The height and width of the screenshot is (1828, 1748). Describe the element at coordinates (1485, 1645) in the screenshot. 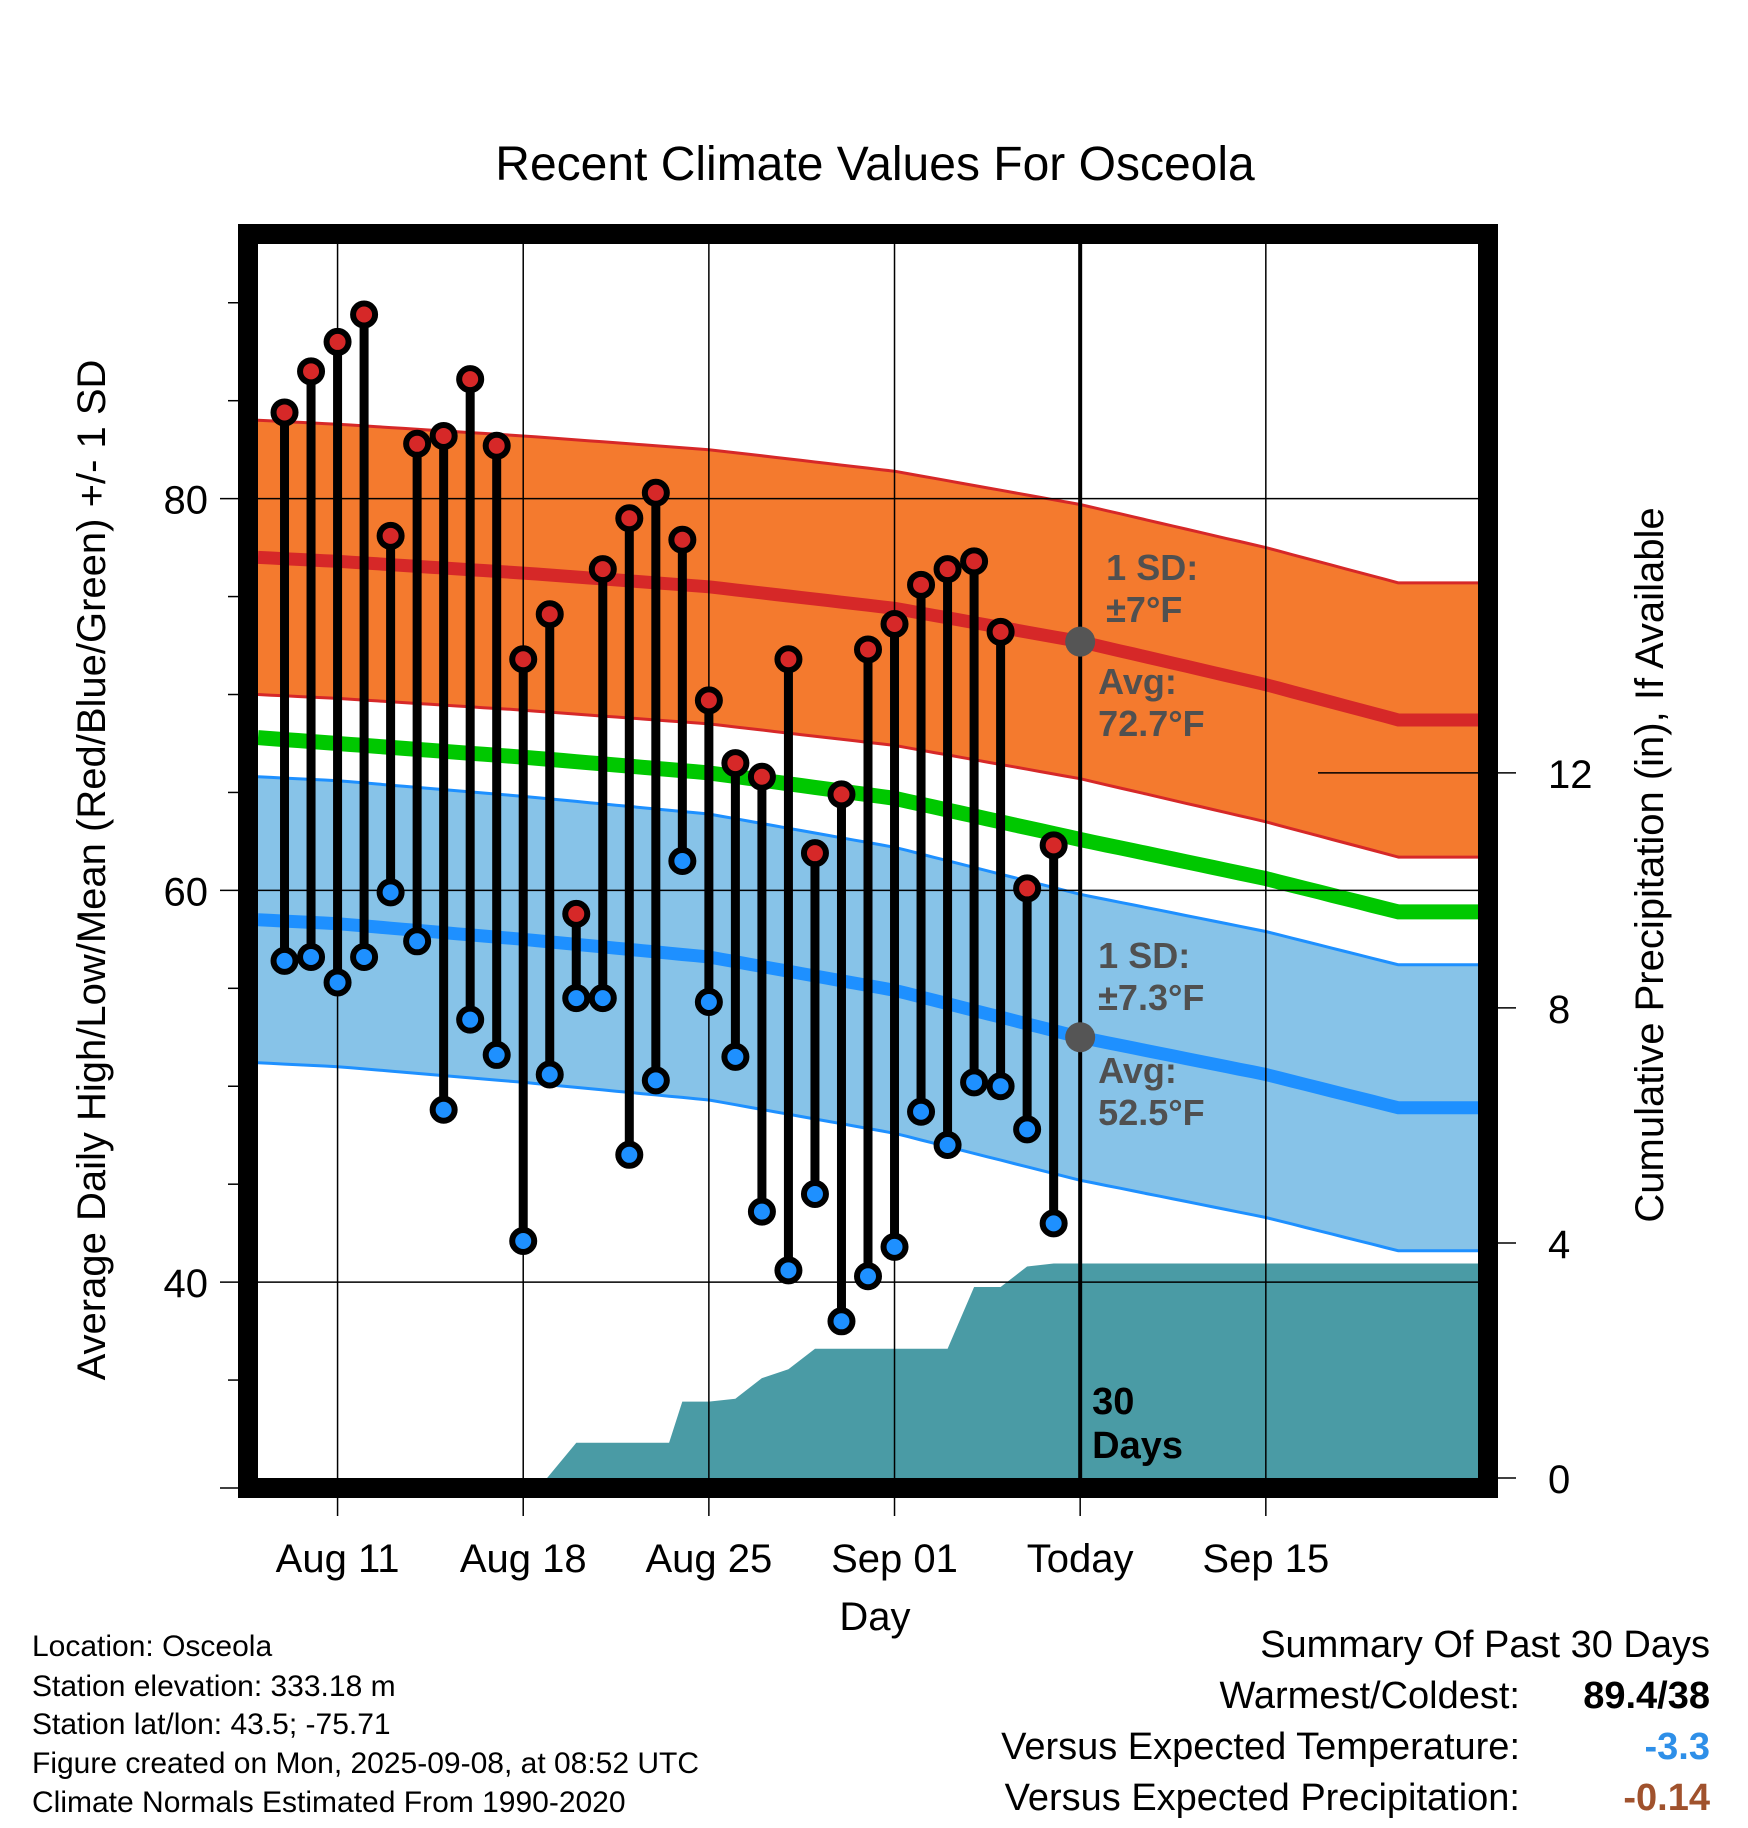

I see `summary-title: Summary Of Past 30 Days` at that location.